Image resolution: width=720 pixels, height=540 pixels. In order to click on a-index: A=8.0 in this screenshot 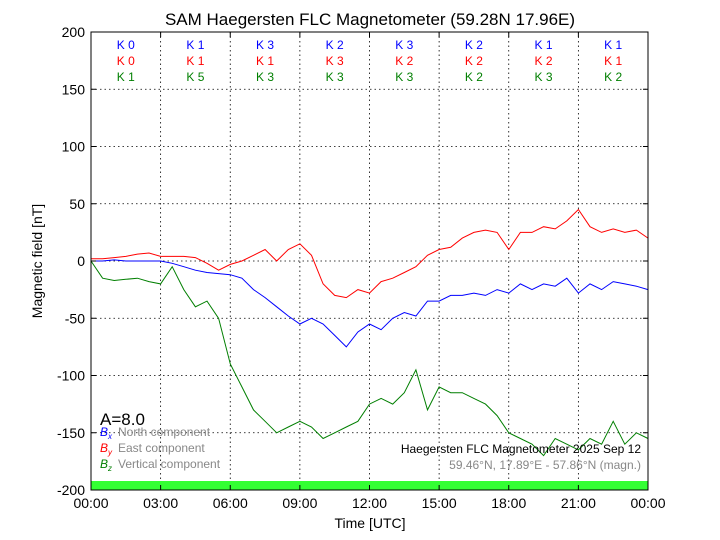, I will do `click(122, 419)`.